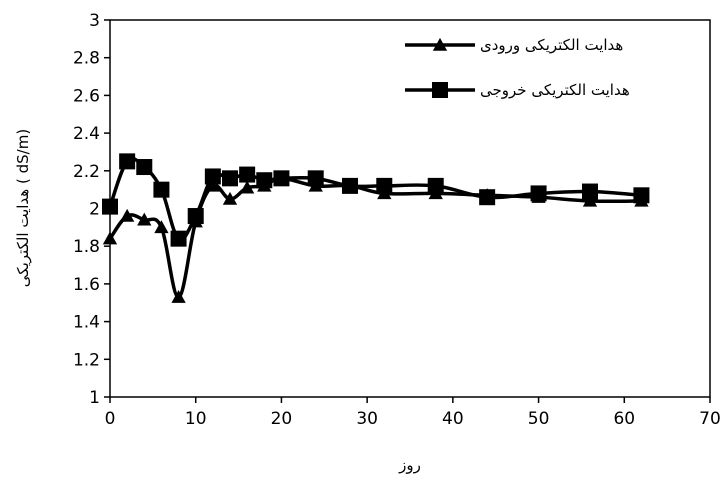 The height and width of the screenshot is (483, 723). I want to click on legend-item: هدایت الکتریکی ورودی, so click(514, 45).